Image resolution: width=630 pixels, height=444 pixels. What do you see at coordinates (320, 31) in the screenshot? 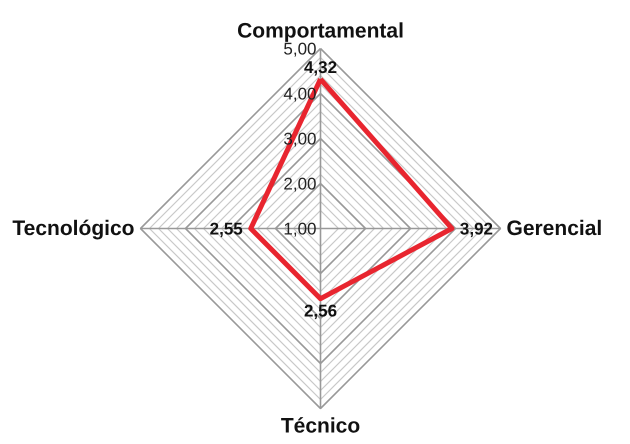
I see `spoke-label: Comportamental` at bounding box center [320, 31].